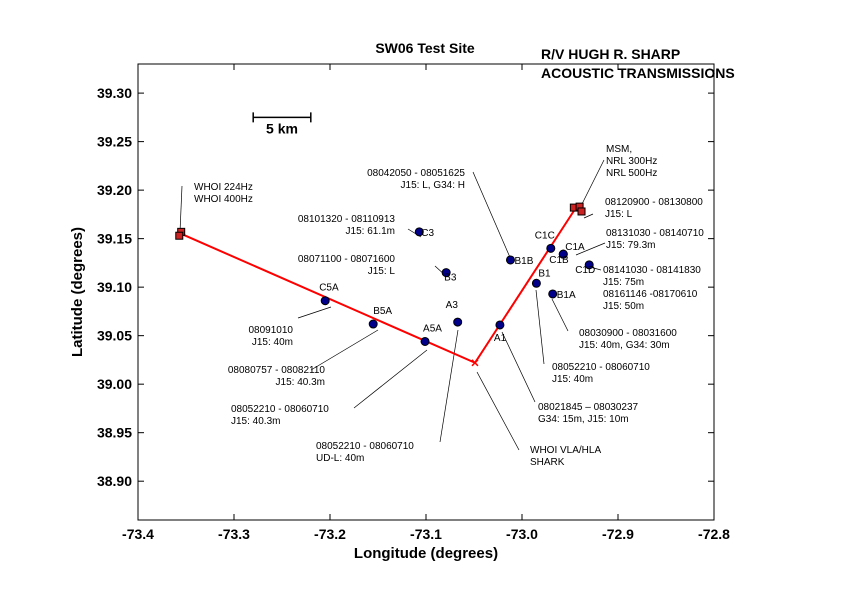  Describe the element at coordinates (347, 259) in the screenshot. I see `annotation-text: 08071100 - 08071600` at that location.